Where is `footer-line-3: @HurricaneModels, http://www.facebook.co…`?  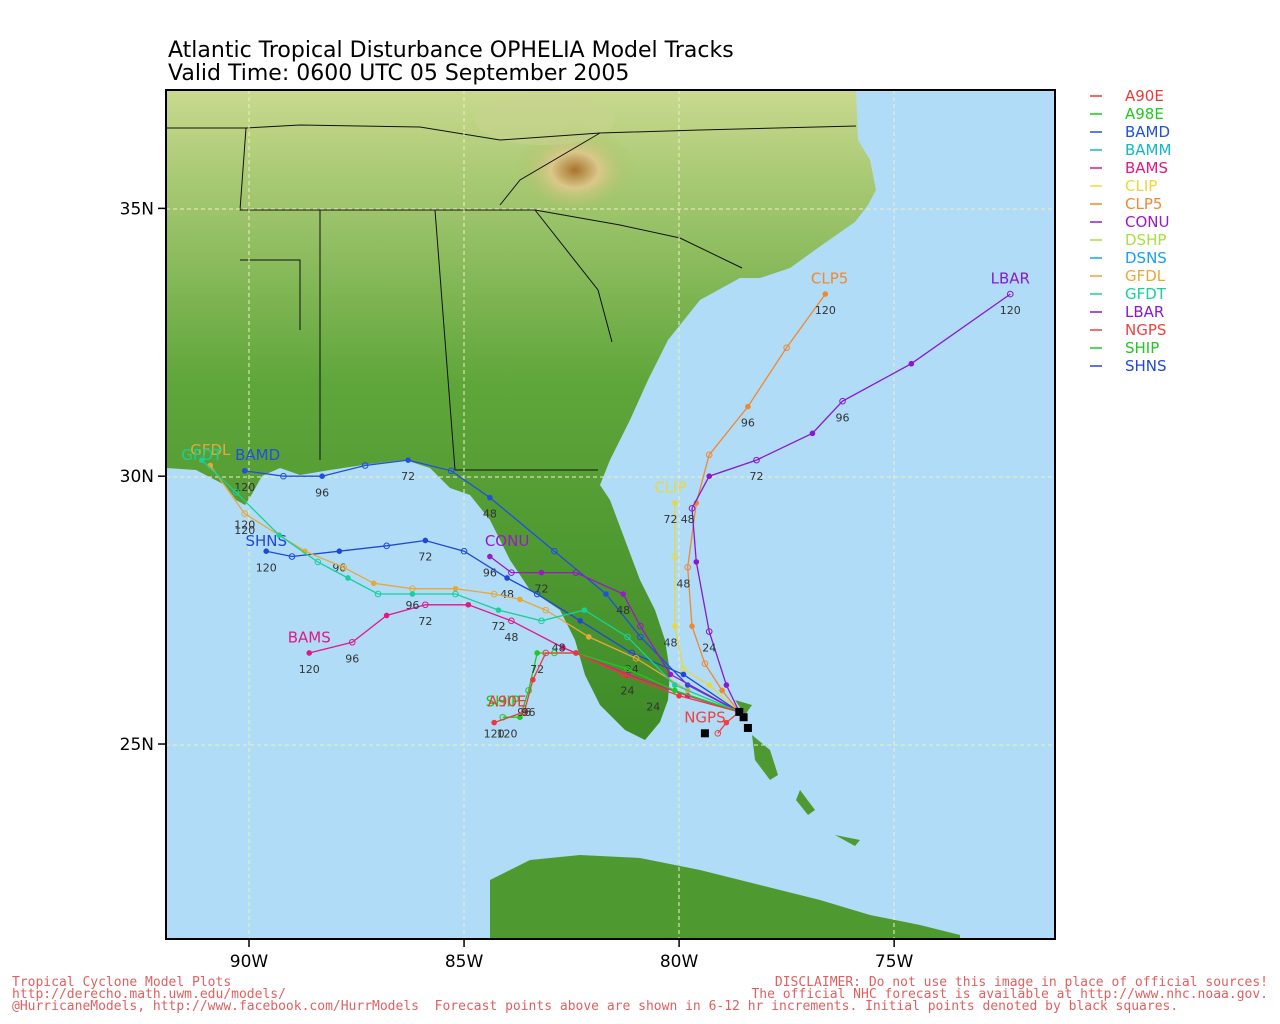 footer-line-3: @HurricaneModels, http://www.facebook.co… is located at coordinates (595, 1006).